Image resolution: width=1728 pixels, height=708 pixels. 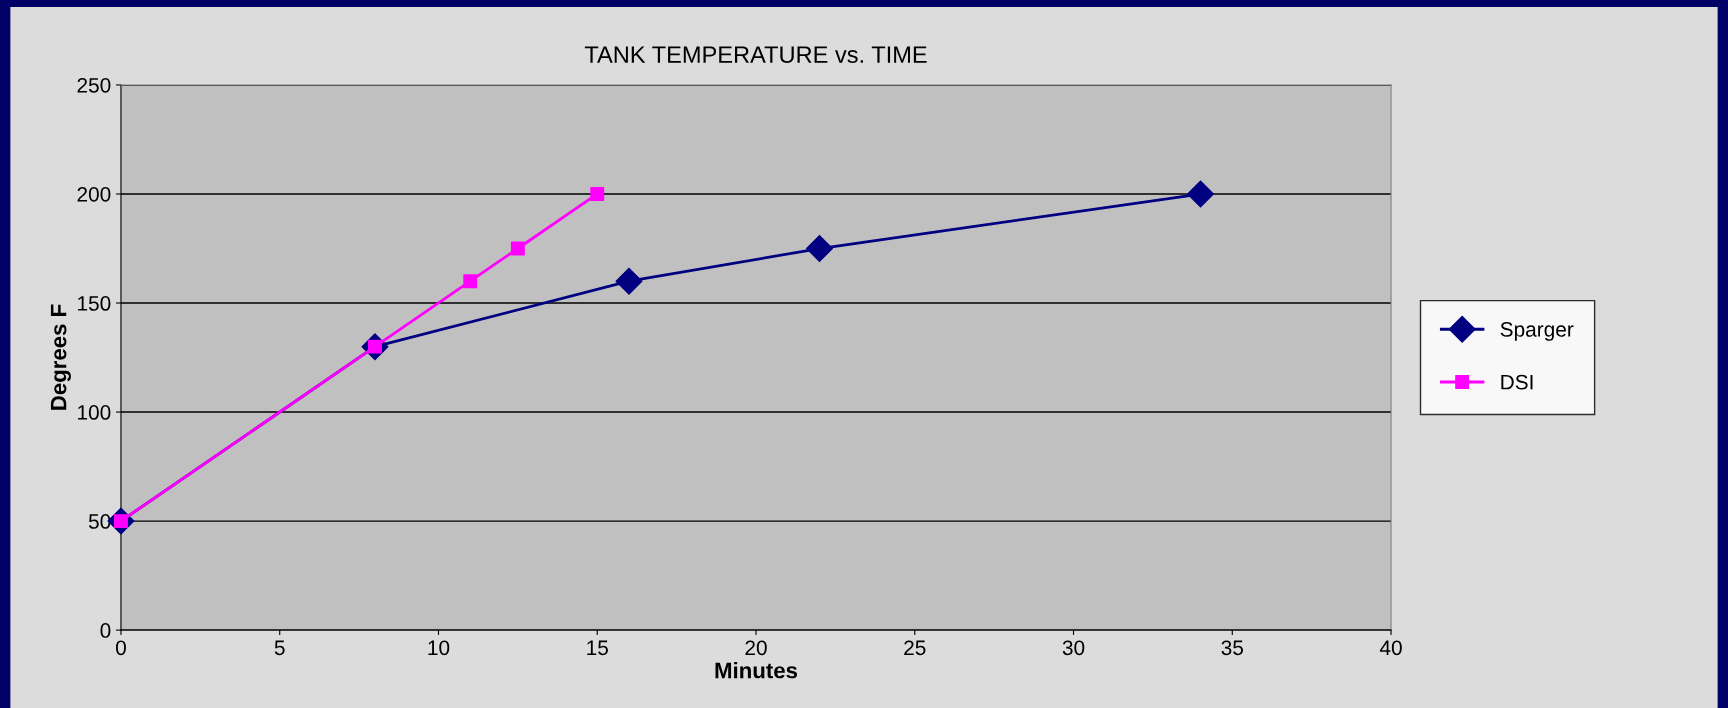 I want to click on chart-title: TANK TEMPERATURE vs. TIME, so click(x=755, y=54).